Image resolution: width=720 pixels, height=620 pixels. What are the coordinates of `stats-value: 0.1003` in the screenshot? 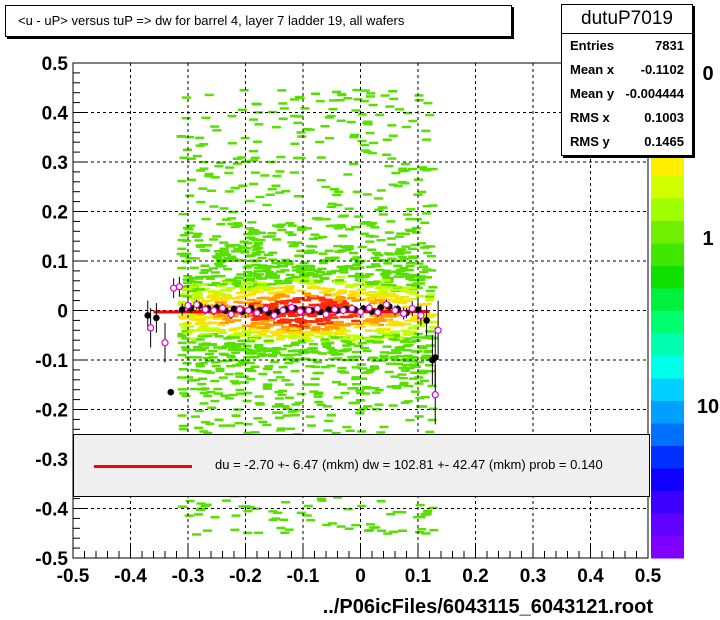 It's located at (664, 117).